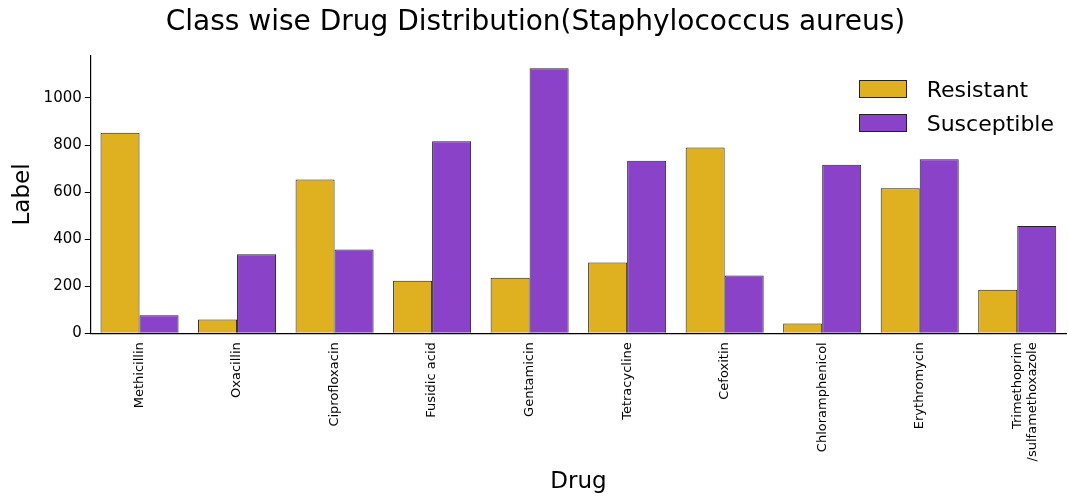  I want to click on x-tick-label: Ciprofloxacin, so click(333, 384).